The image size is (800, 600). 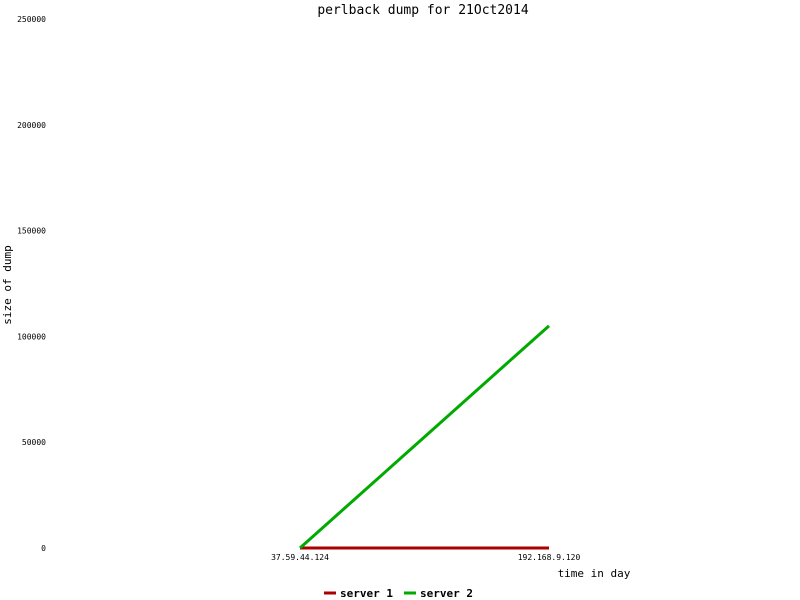 What do you see at coordinates (366, 593) in the screenshot?
I see `legend-label: server 1` at bounding box center [366, 593].